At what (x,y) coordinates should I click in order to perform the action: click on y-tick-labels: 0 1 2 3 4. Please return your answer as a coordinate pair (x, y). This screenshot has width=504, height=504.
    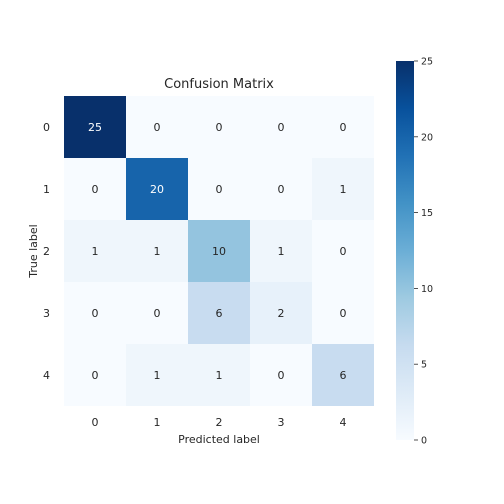
    Looking at the image, I should click on (46, 251).